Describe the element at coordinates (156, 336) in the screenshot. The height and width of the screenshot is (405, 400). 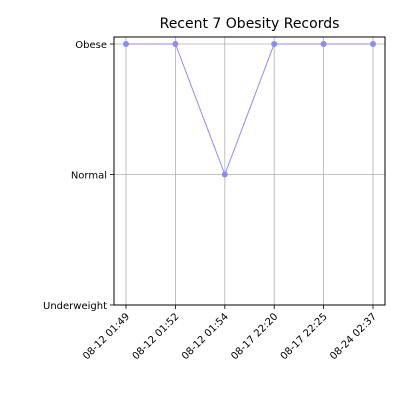
I see `x-tick-label: 08-12 01:52` at that location.